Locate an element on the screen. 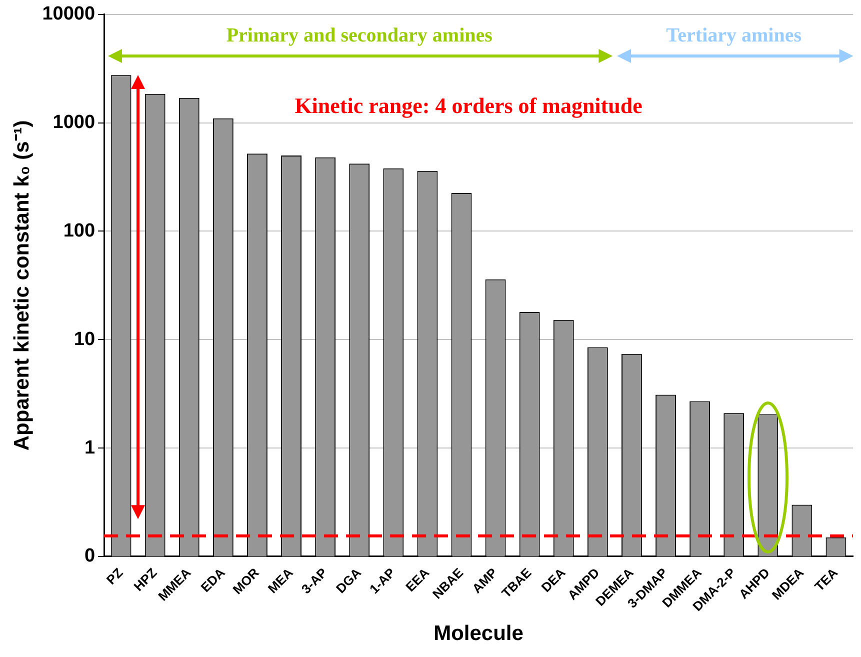 The width and height of the screenshot is (861, 657). x-tick-label: PZ is located at coordinates (114, 576).